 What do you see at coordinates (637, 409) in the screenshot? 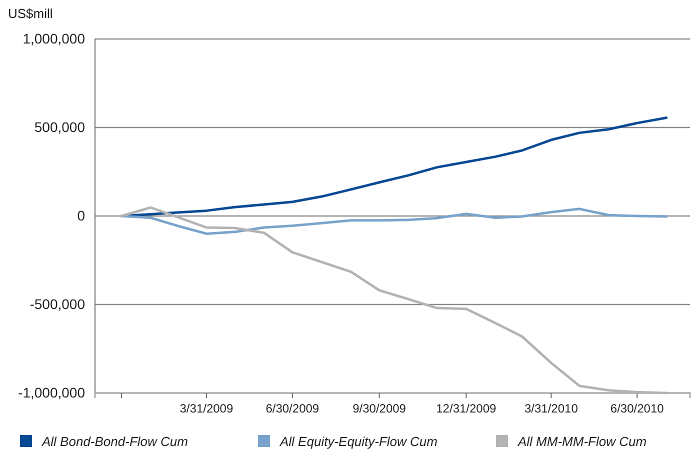
I see `x-tick-label: 6/30/2010` at bounding box center [637, 409].